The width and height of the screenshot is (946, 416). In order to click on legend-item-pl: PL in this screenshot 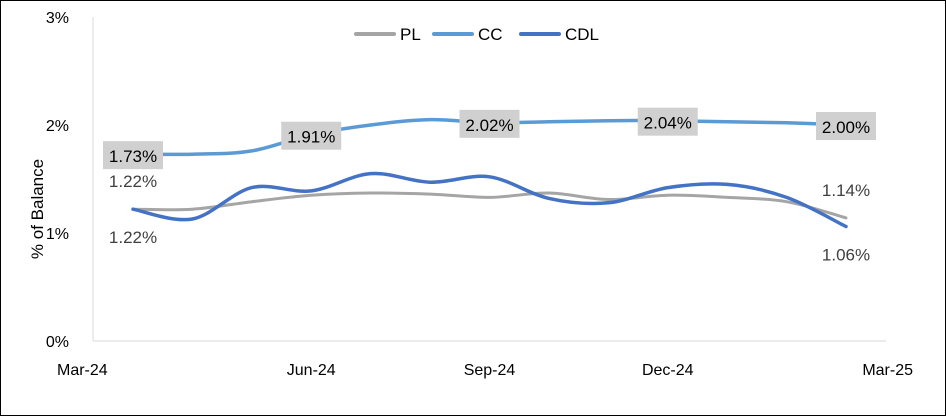, I will do `click(387, 34)`.